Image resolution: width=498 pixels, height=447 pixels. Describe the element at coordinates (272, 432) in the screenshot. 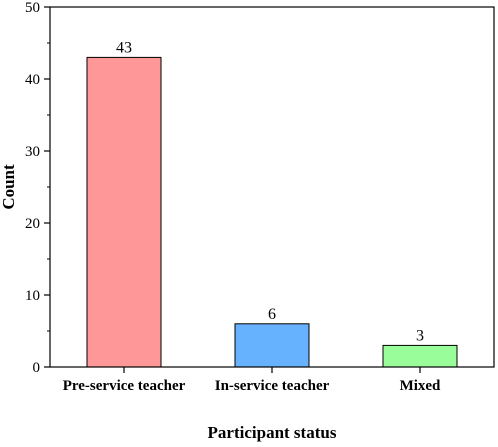

I see `x-axis-title: Participant status` at that location.